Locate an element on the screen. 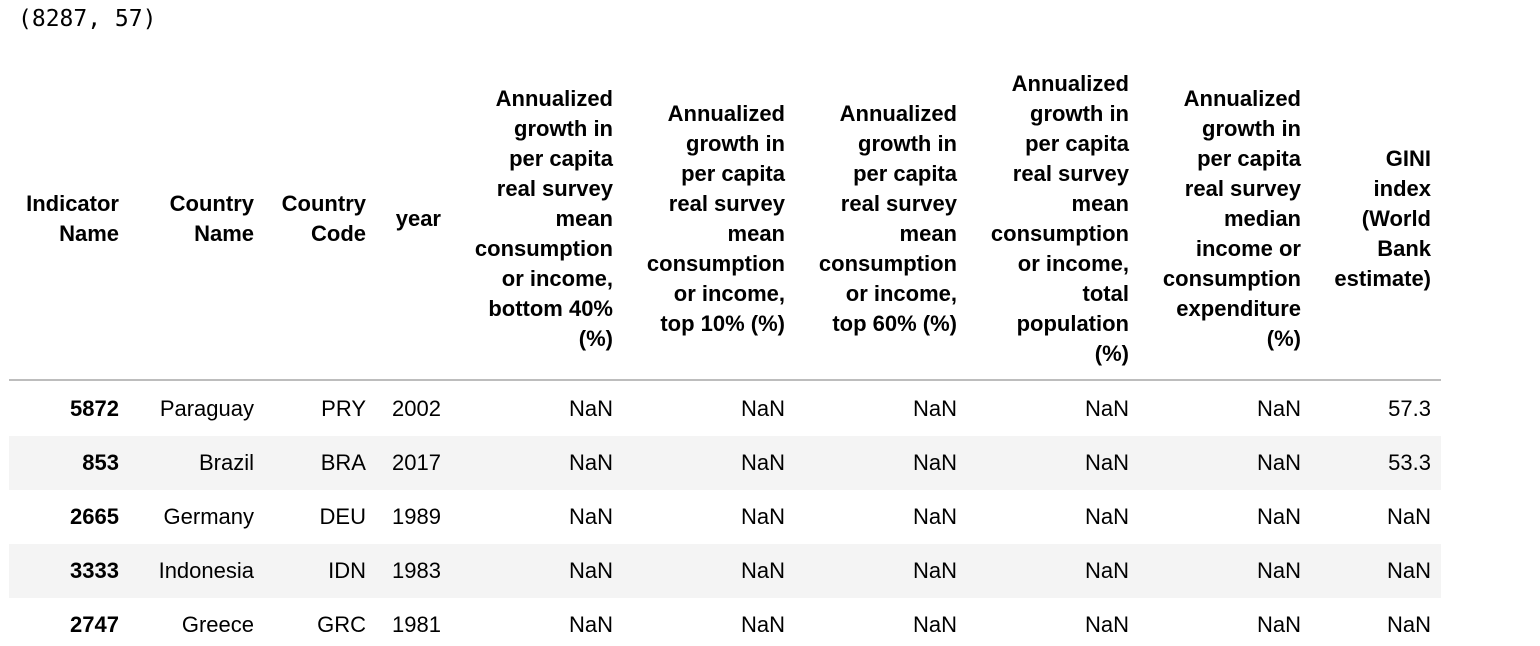 The width and height of the screenshot is (1540, 646). table-cell: PRY is located at coordinates (343, 408).